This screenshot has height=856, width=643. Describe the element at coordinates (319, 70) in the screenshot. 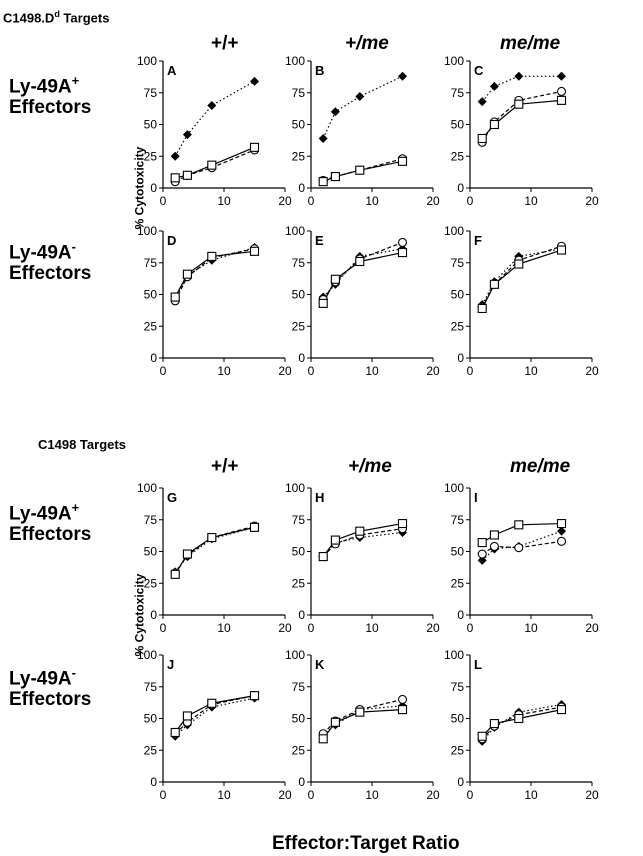

I see `panel-letter: B` at that location.